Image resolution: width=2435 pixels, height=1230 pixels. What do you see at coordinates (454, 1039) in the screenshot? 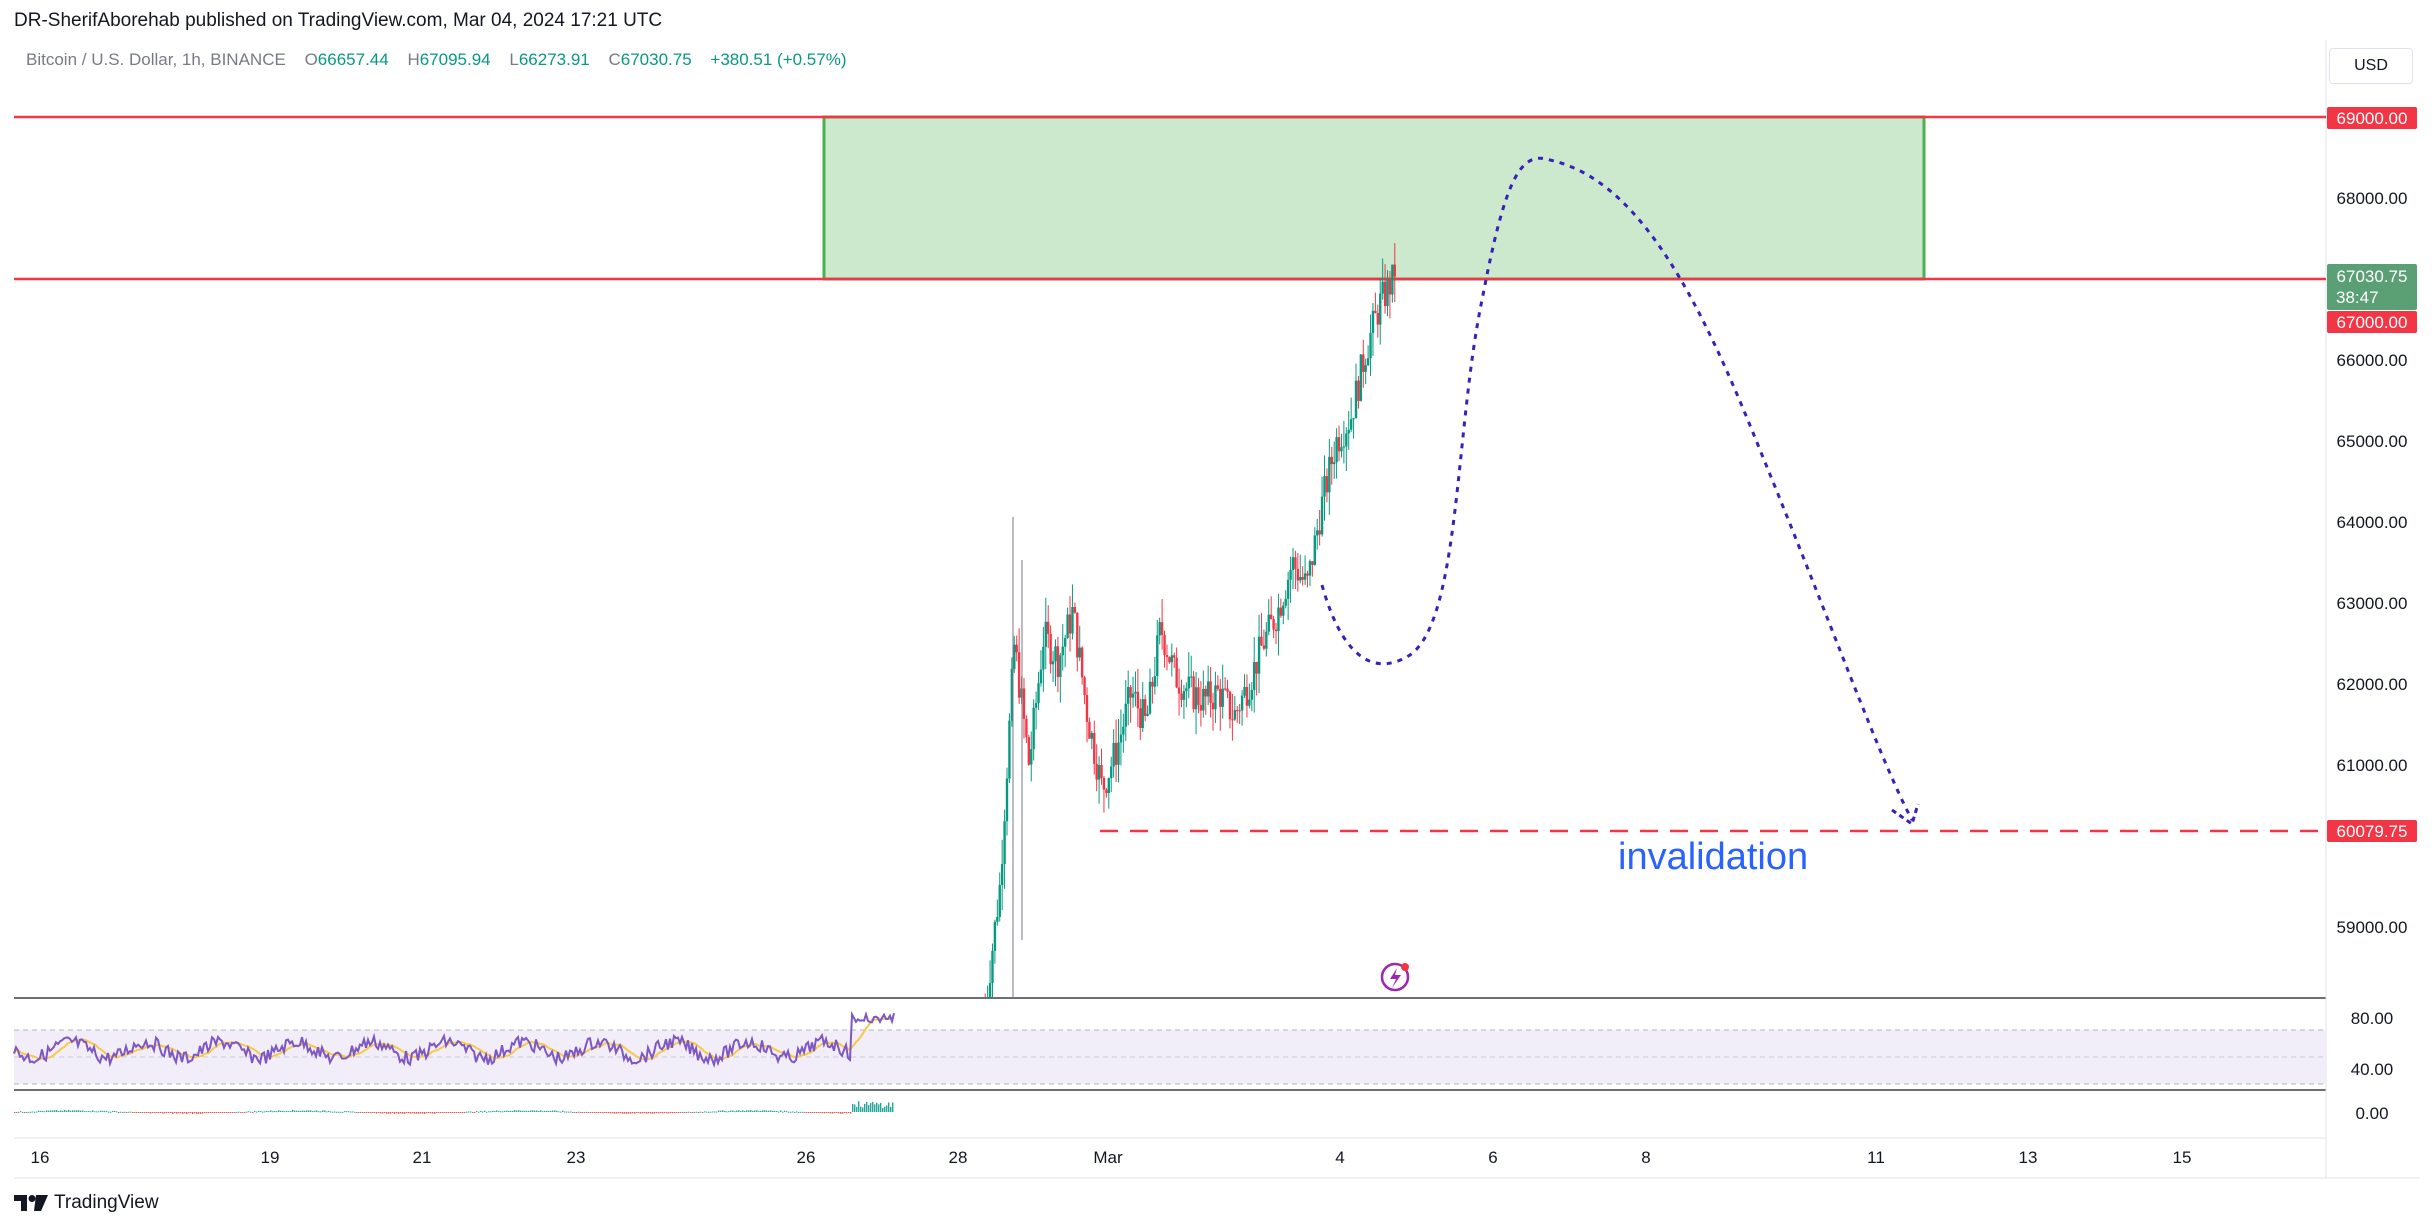
I see `rsi-line` at bounding box center [454, 1039].